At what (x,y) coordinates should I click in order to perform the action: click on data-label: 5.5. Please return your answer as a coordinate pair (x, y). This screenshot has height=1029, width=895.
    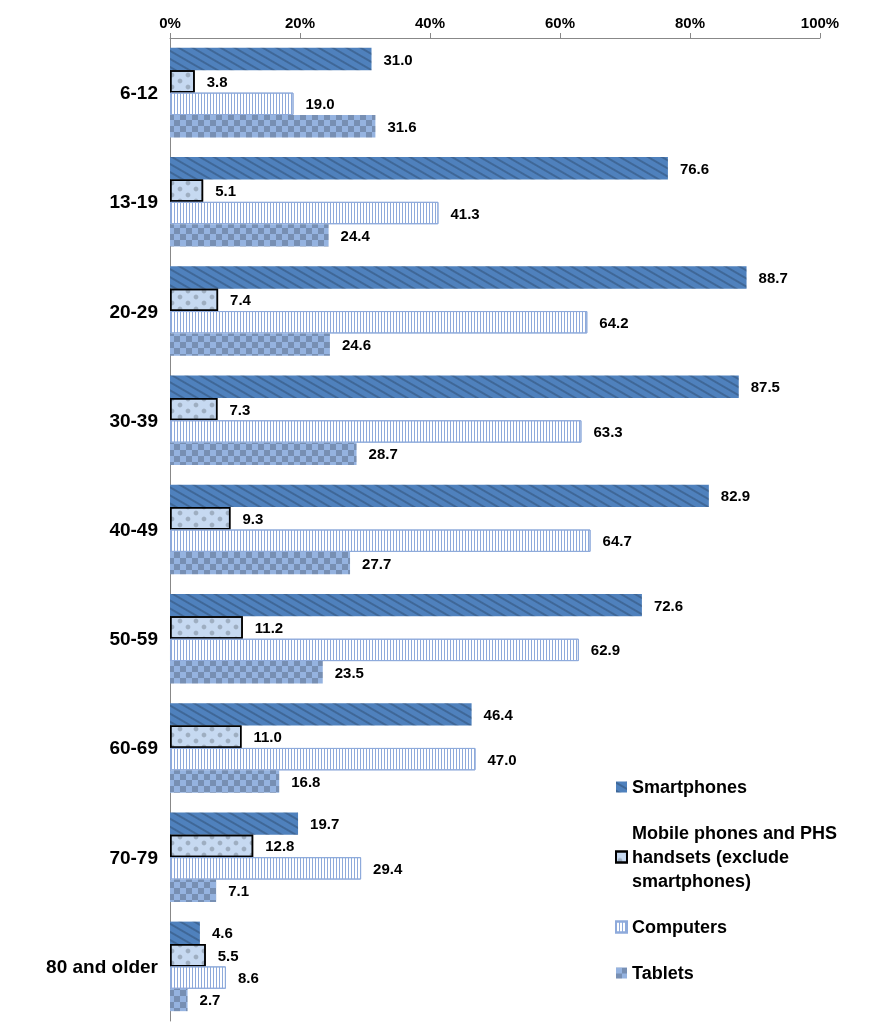
    Looking at the image, I should click on (228, 955).